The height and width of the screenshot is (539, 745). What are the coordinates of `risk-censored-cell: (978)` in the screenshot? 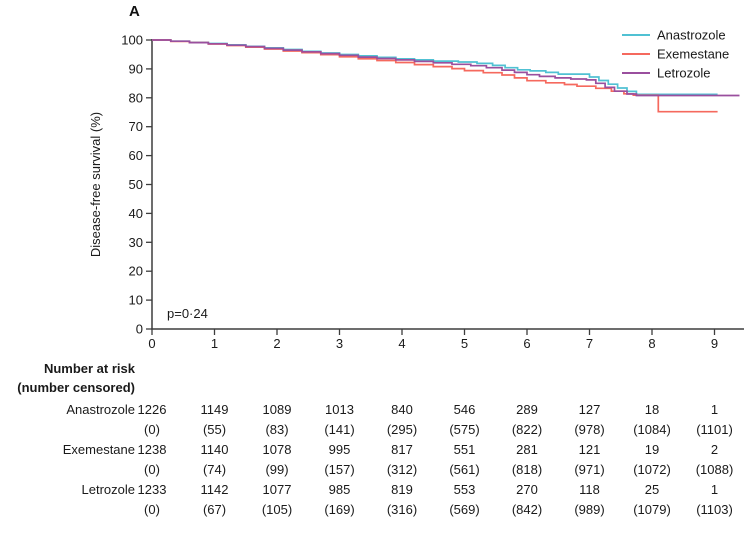 It's located at (589, 429).